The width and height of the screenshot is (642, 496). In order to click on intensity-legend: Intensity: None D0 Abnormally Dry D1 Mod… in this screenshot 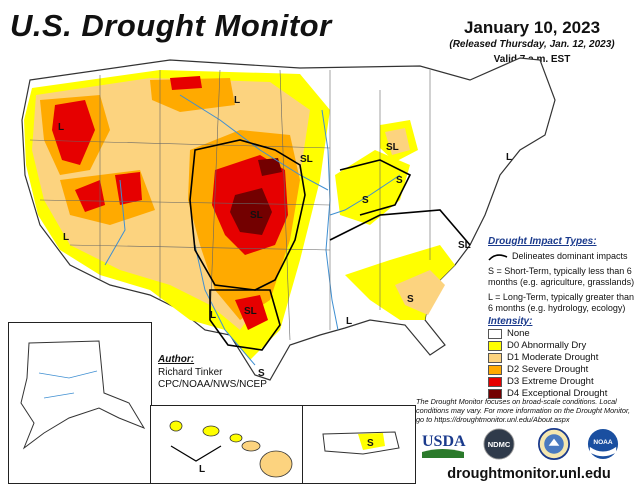, I will do `click(563, 357)`.